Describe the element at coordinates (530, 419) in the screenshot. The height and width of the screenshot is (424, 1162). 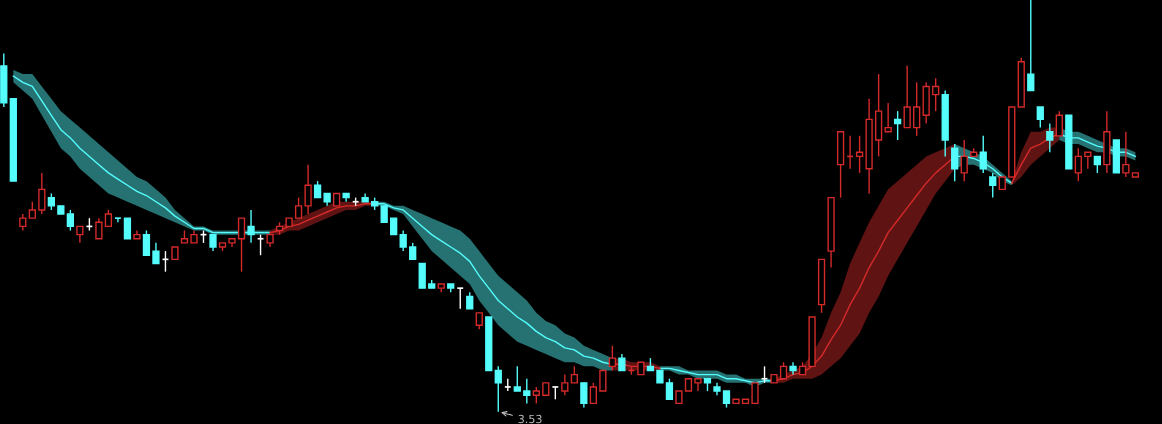
I see `text: 3.53` at that location.